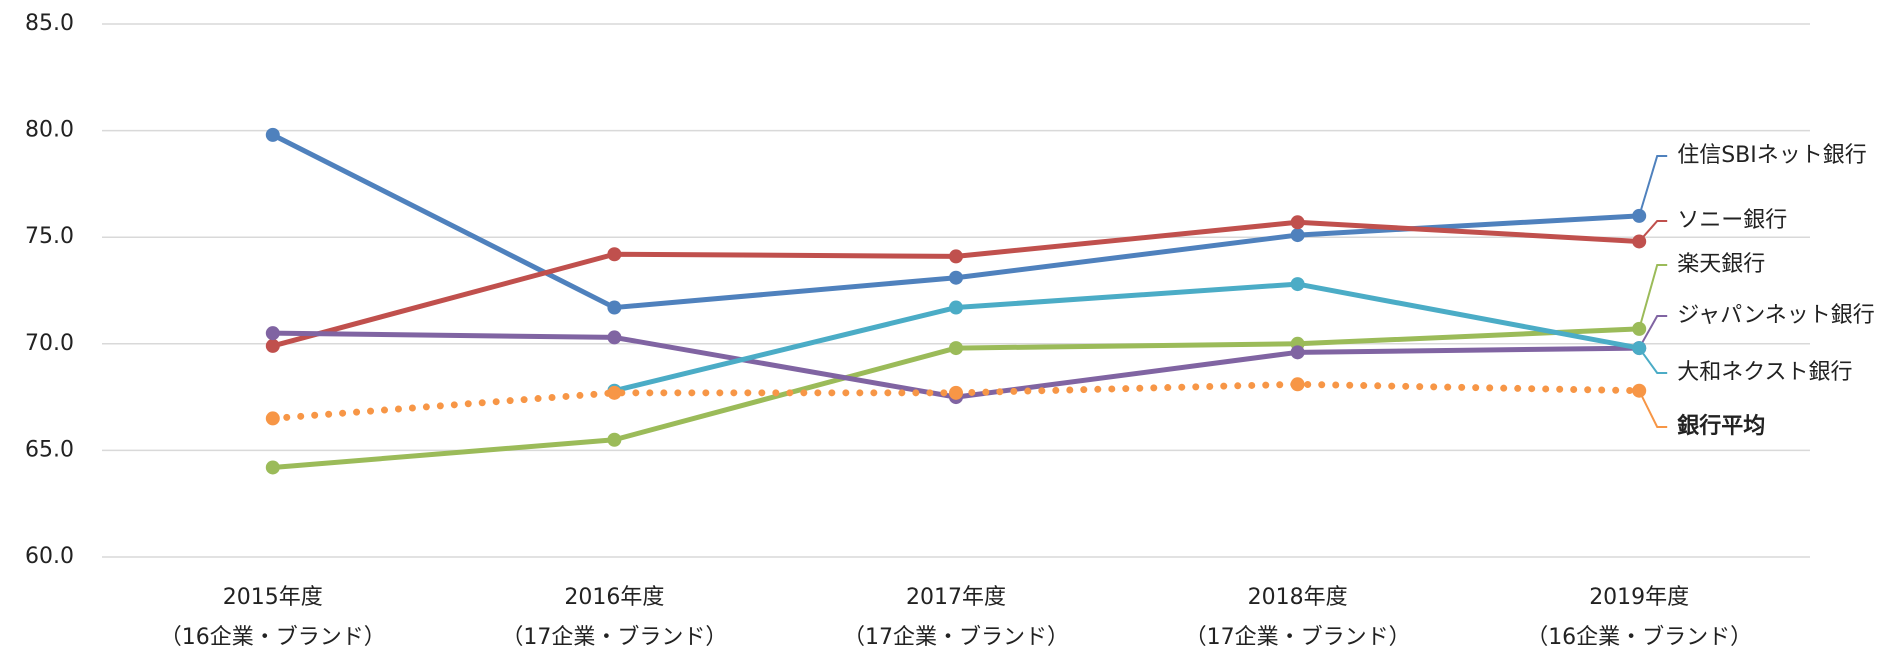  What do you see at coordinates (49, 343) in the screenshot?
I see `y-tick-label: 70.0` at bounding box center [49, 343].